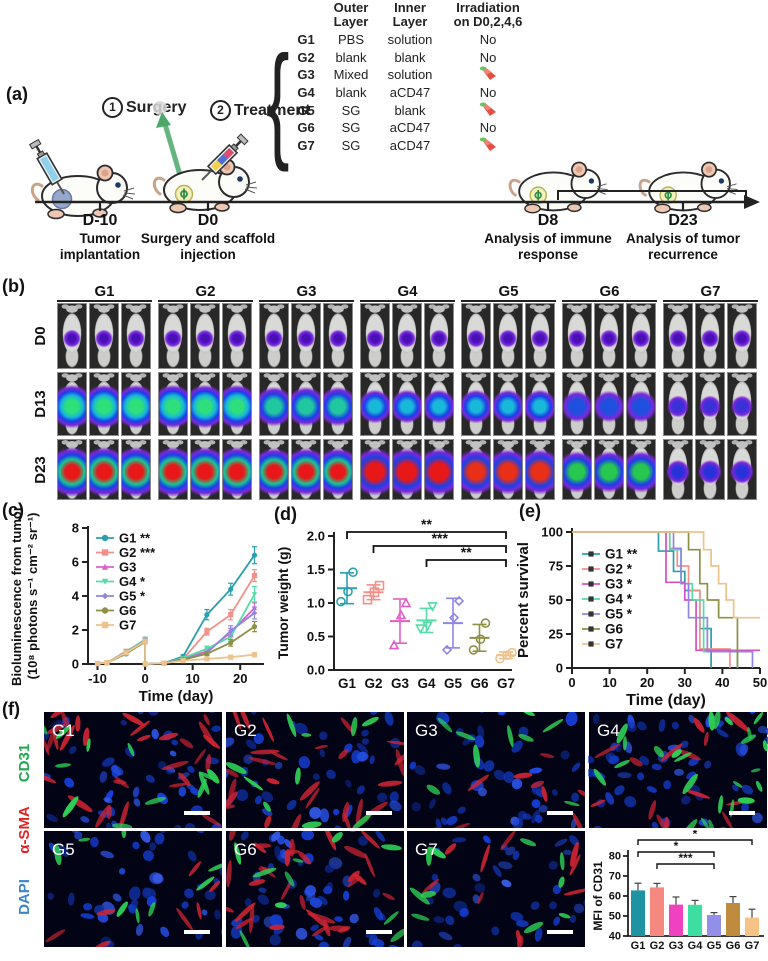 The width and height of the screenshot is (768, 961). Describe the element at coordinates (32, 596) in the screenshot. I see `svg-text: (10⁸ photons s⁻¹ cm⁻² sr⁻¹)` at that location.